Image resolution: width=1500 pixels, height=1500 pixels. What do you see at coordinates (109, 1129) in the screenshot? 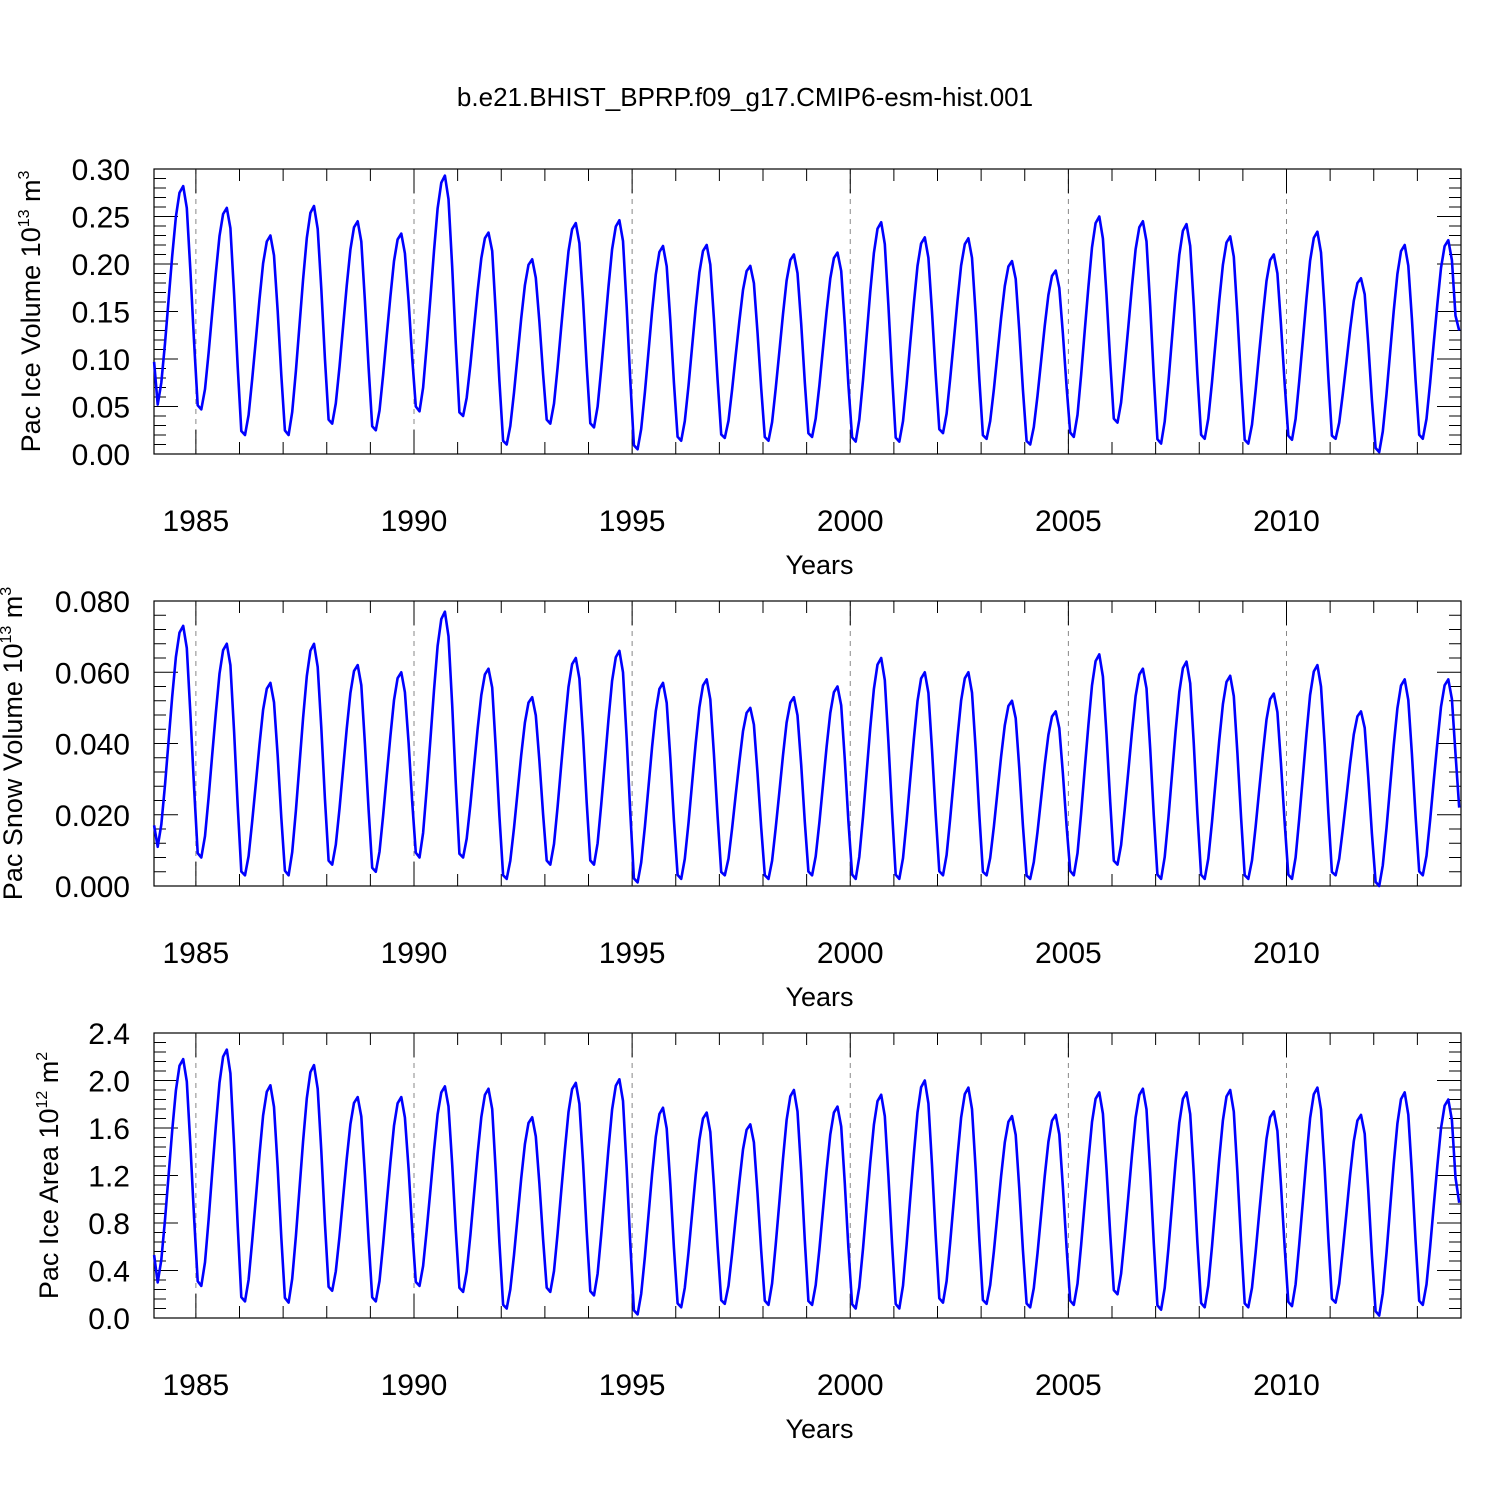
I see `y-tick-label: 1.6` at bounding box center [109, 1129].